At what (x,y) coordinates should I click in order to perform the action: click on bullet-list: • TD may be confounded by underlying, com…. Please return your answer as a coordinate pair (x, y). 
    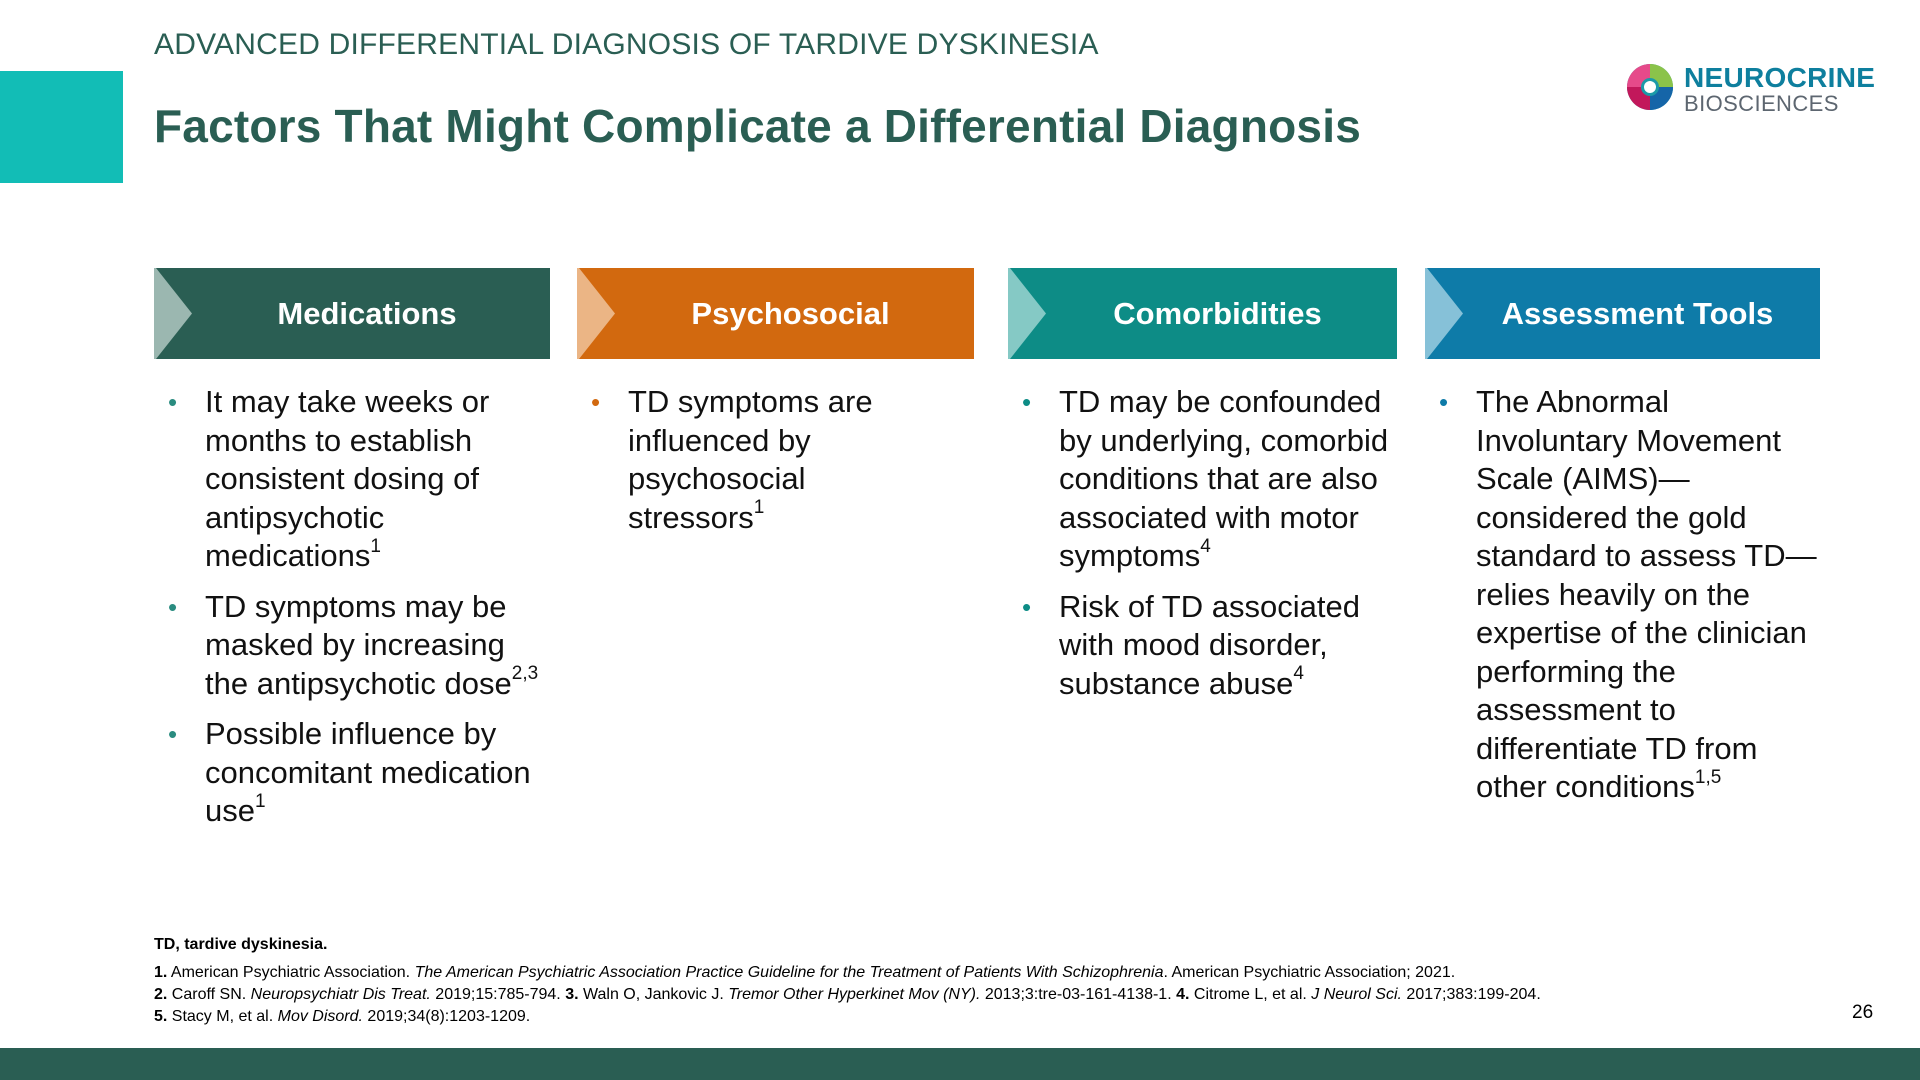
    Looking at the image, I should click on (1202, 543).